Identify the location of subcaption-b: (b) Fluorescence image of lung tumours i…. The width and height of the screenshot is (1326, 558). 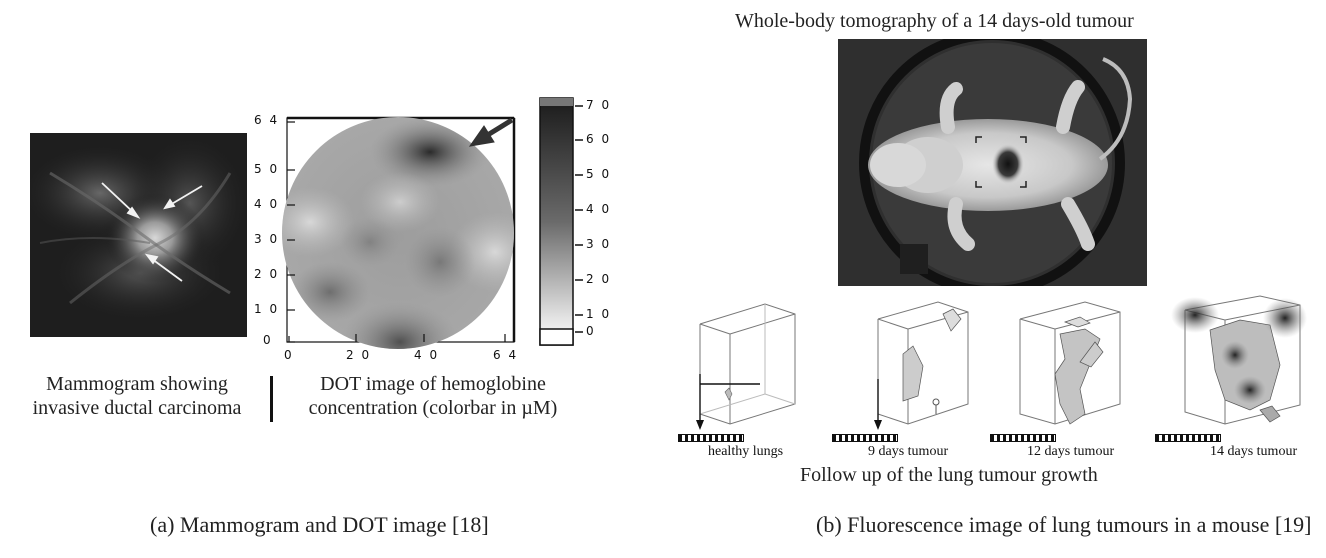
(1064, 524).